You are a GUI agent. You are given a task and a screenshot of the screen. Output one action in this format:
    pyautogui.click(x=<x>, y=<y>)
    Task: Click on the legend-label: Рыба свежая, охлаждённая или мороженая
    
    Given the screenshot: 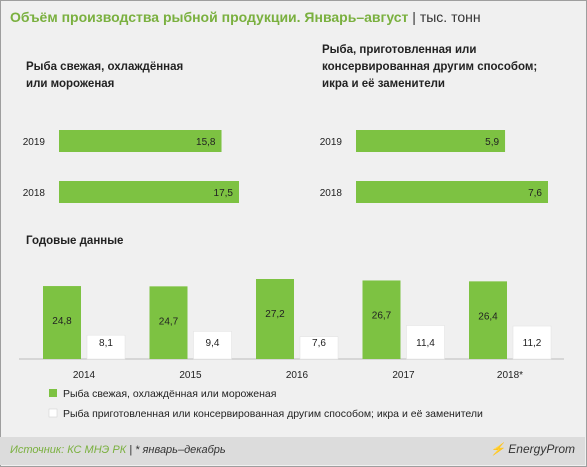 What is the action you would take?
    pyautogui.click(x=169, y=394)
    